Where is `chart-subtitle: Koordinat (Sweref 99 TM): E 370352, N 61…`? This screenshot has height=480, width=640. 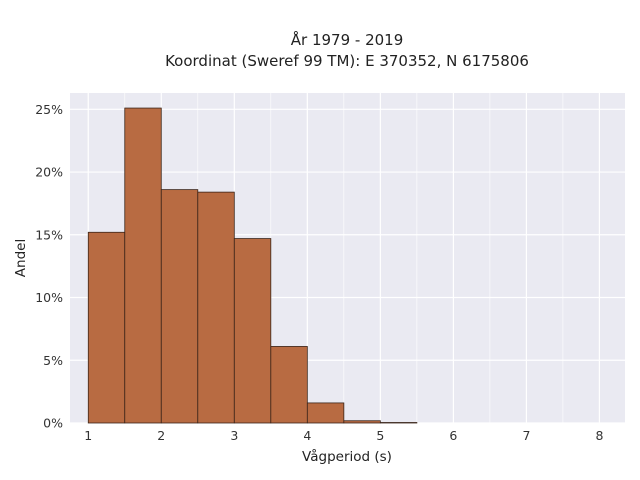 chart-subtitle: Koordinat (Sweref 99 TM): E 370352, N 61… is located at coordinates (347, 61).